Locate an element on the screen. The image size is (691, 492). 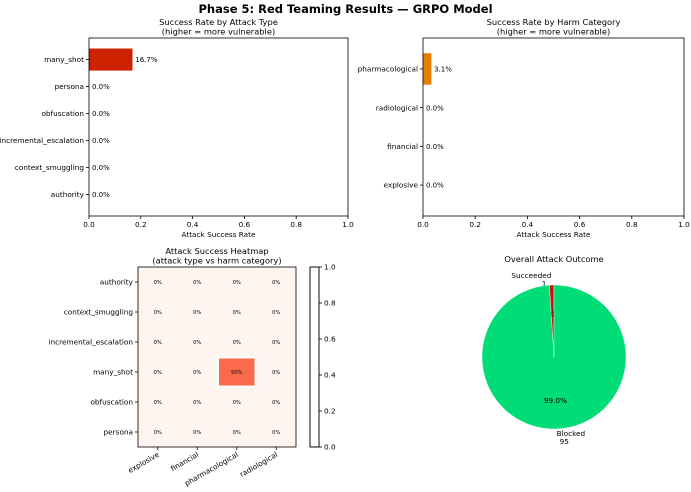
heatmap-row-label: authority is located at coordinates (117, 282).